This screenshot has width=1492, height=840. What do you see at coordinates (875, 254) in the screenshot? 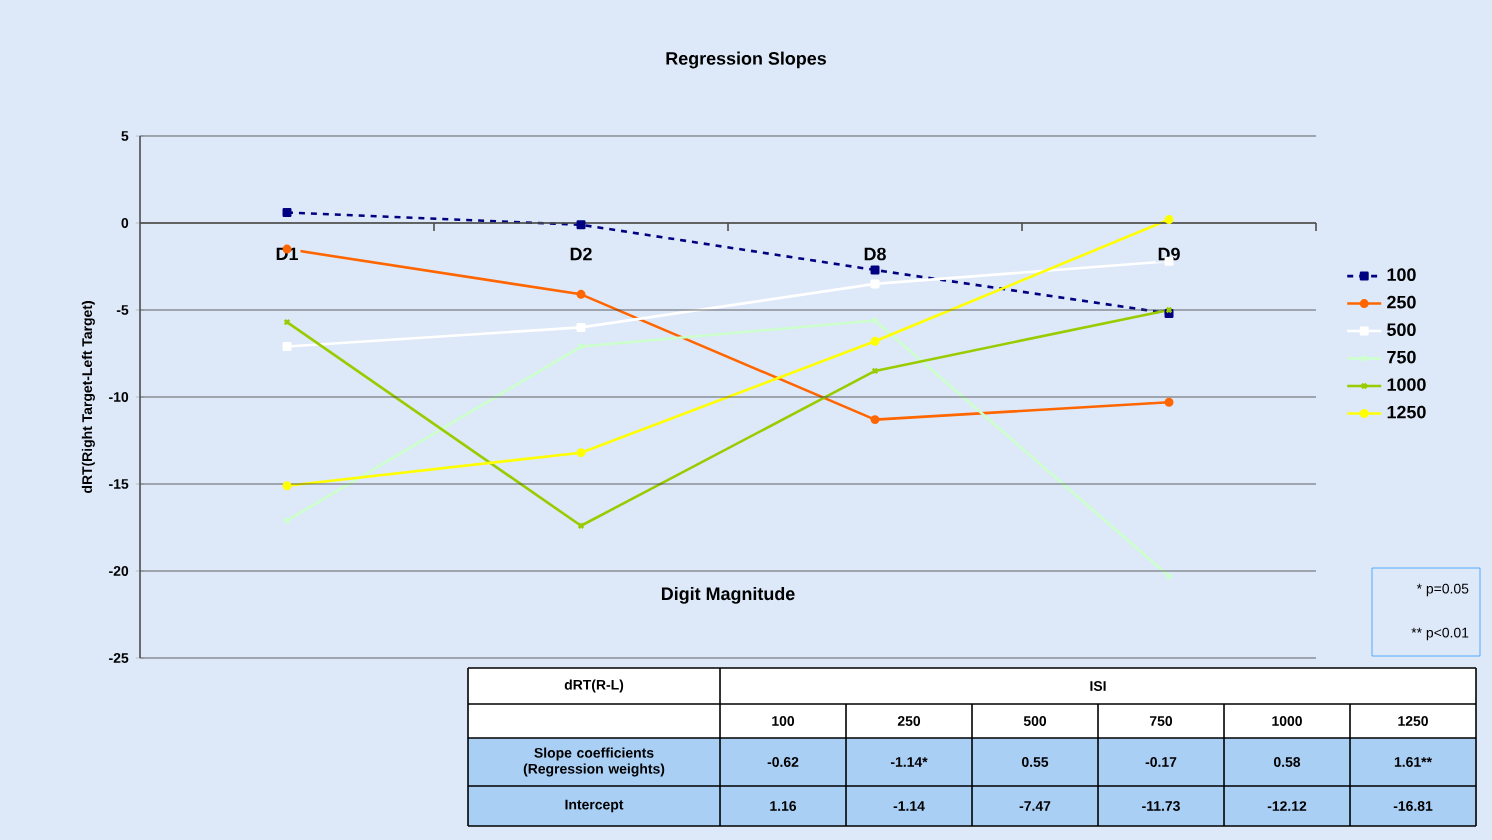
I see `x-tick-label: D8` at bounding box center [875, 254].